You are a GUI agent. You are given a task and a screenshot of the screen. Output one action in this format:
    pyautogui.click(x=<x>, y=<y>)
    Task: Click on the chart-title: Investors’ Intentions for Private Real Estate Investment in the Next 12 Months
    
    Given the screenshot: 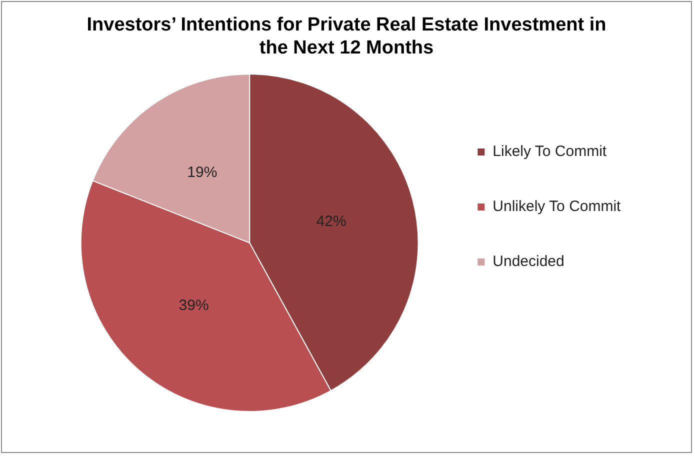 What is the action you would take?
    pyautogui.click(x=346, y=36)
    